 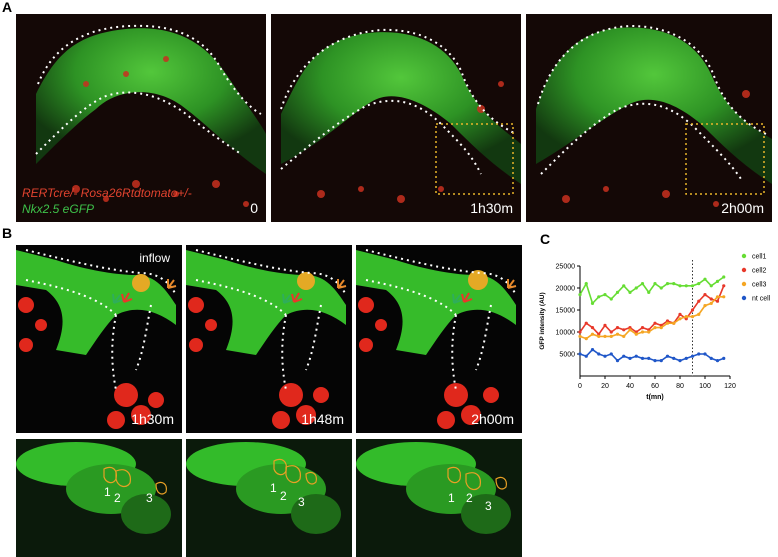 What do you see at coordinates (545, 239) in the screenshot?
I see `panel-label-c: C` at bounding box center [545, 239].